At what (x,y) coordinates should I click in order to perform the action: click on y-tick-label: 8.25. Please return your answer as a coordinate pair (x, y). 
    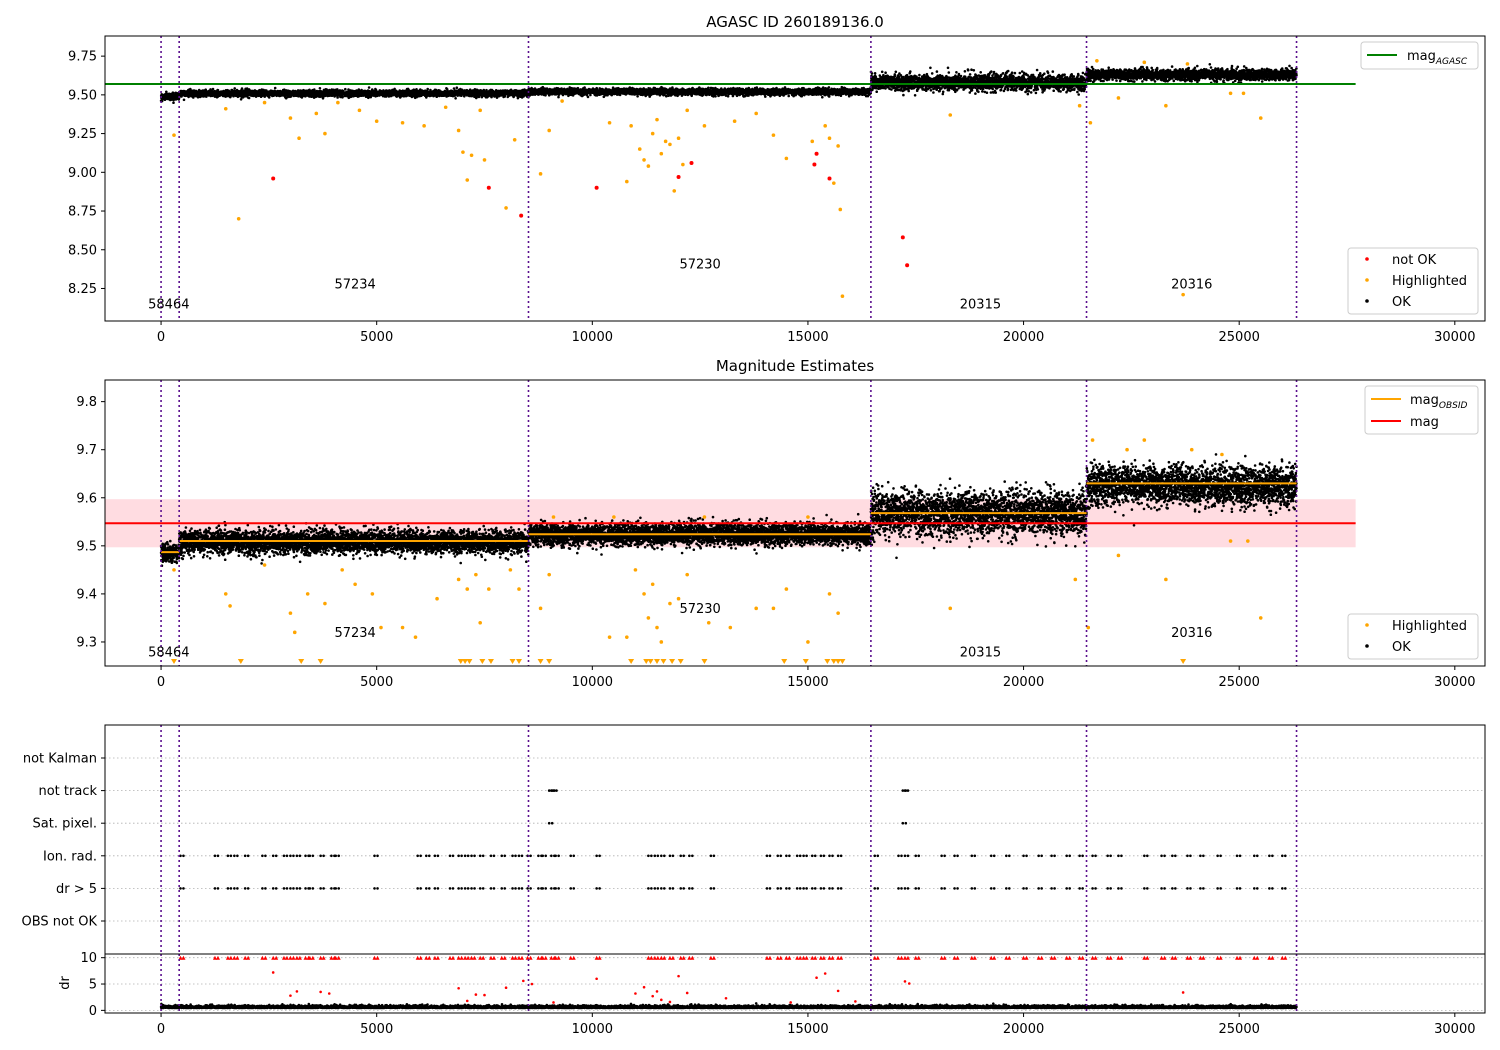
    Looking at the image, I should click on (82, 289).